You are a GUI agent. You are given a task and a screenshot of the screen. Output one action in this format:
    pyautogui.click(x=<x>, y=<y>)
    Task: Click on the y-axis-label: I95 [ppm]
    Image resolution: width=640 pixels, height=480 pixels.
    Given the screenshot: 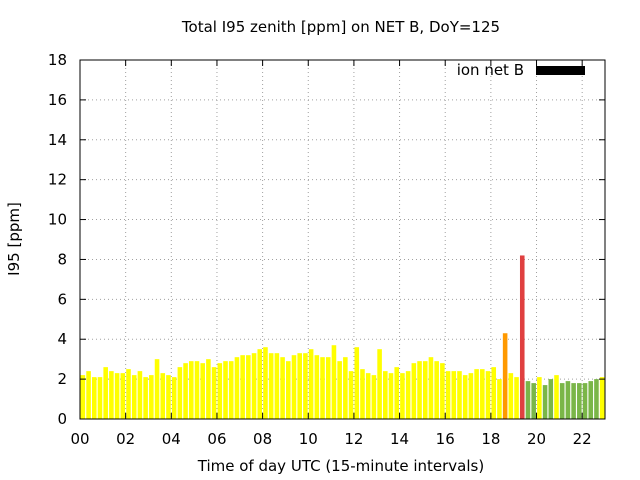 What is the action you would take?
    pyautogui.click(x=14, y=239)
    